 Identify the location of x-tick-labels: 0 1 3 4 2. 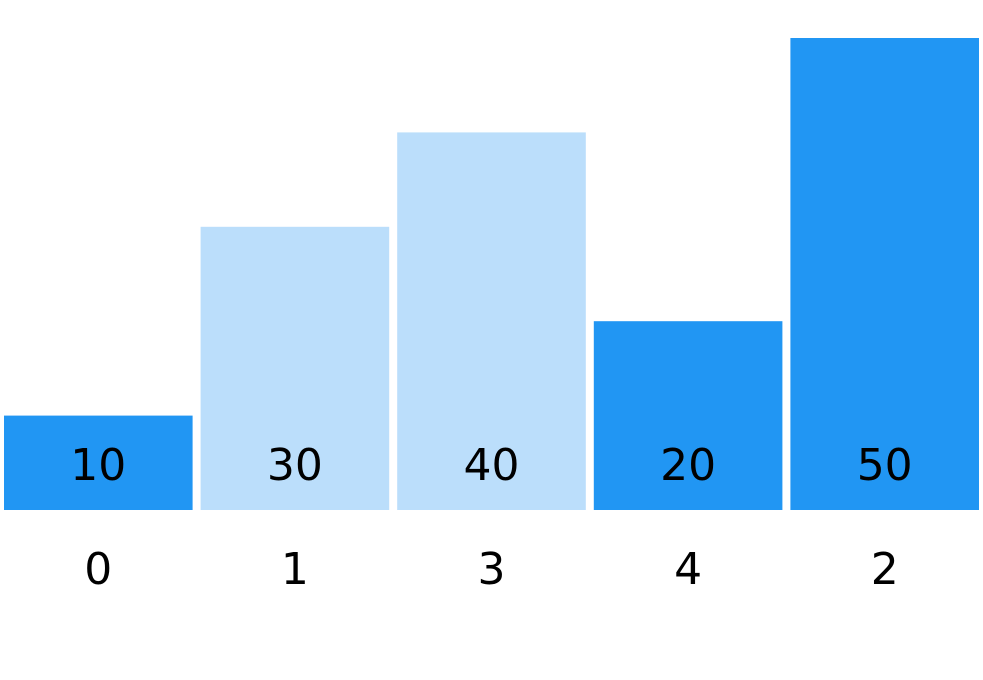
(491, 569).